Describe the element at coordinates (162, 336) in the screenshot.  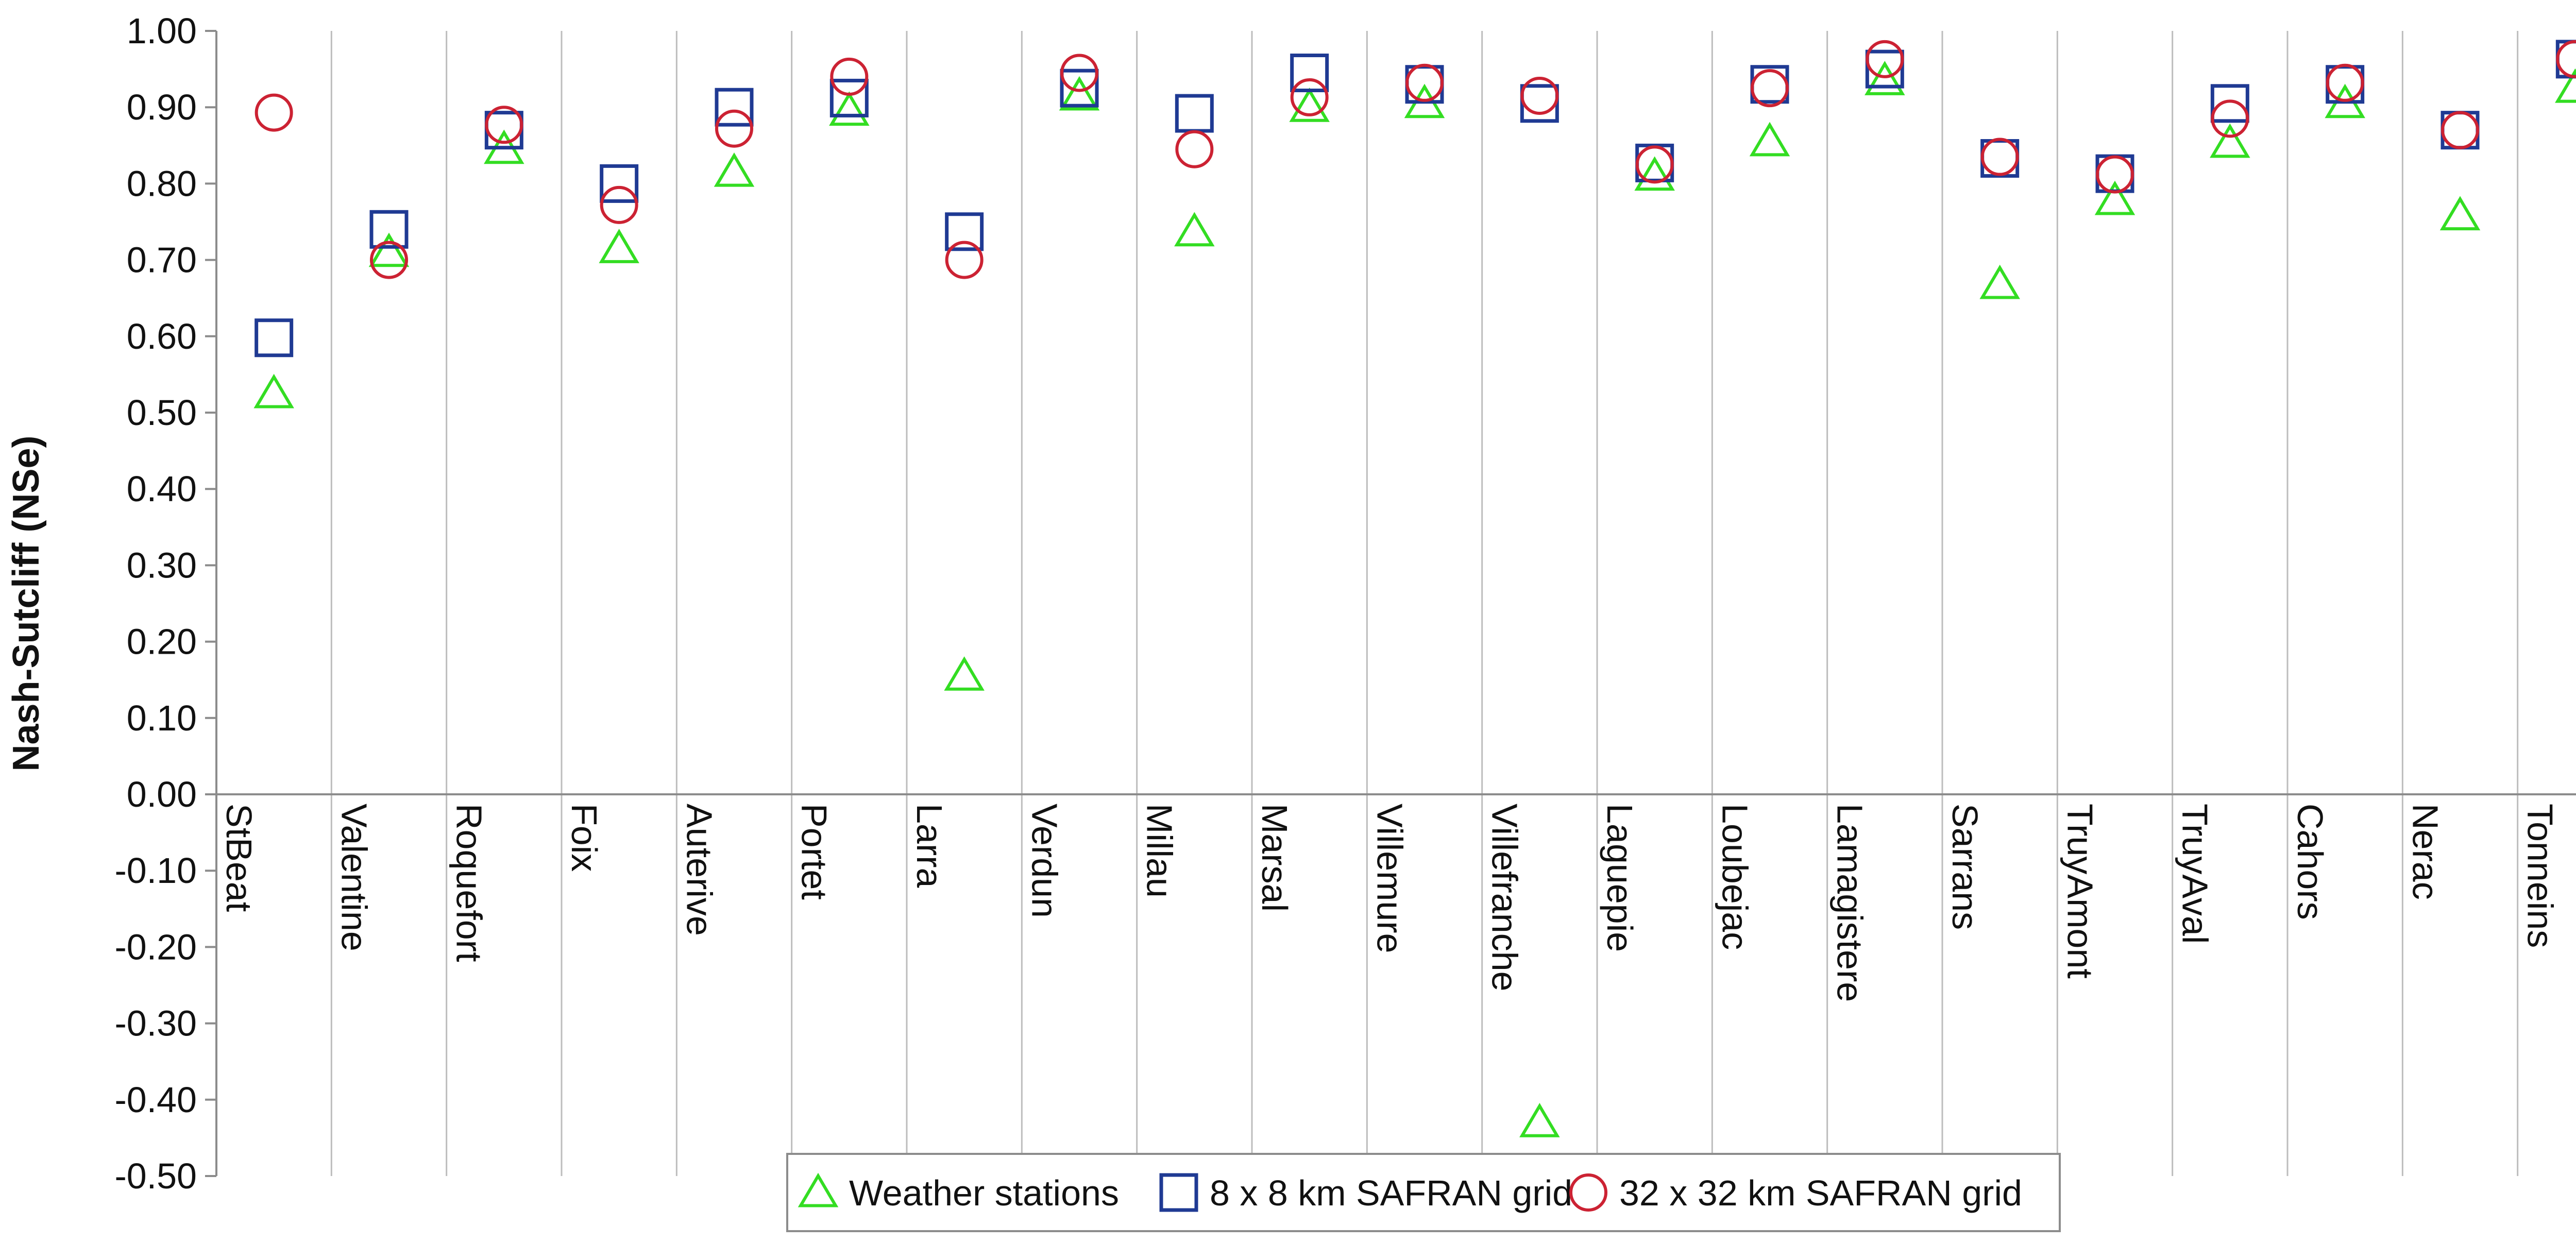
I see `y-tick-label: 0.60` at that location.